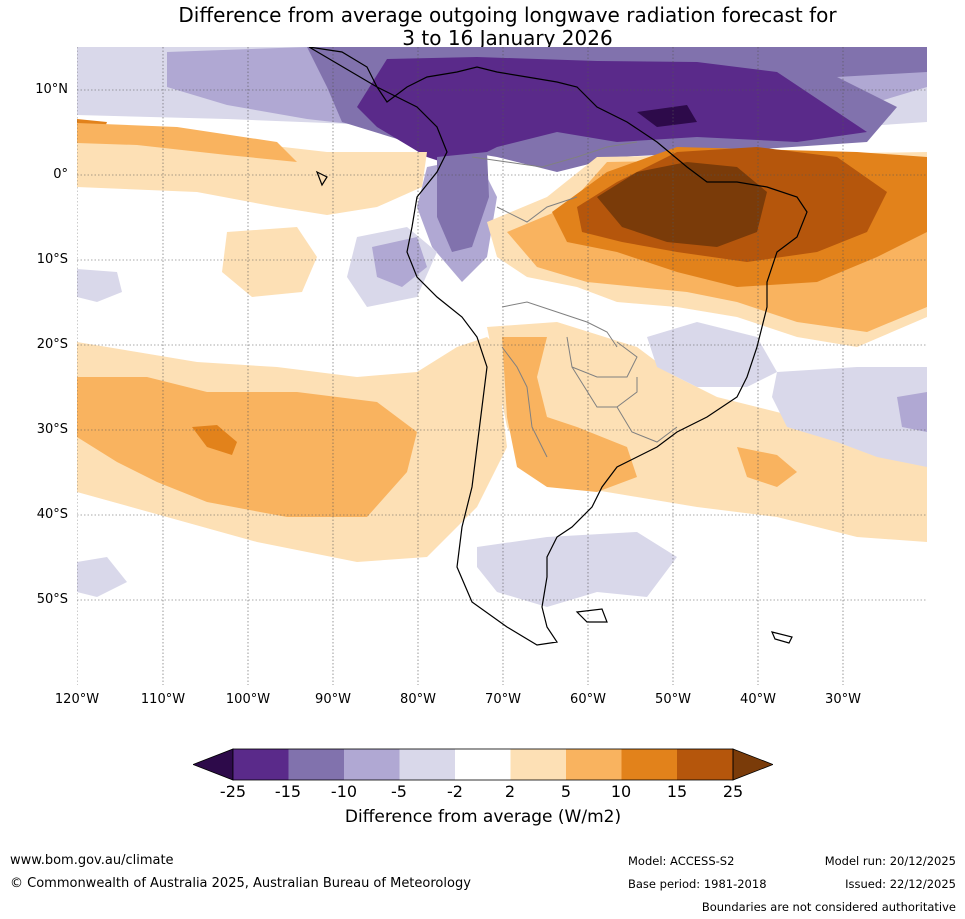  What do you see at coordinates (455, 791) in the screenshot?
I see `colorbar-tick: -2` at bounding box center [455, 791].